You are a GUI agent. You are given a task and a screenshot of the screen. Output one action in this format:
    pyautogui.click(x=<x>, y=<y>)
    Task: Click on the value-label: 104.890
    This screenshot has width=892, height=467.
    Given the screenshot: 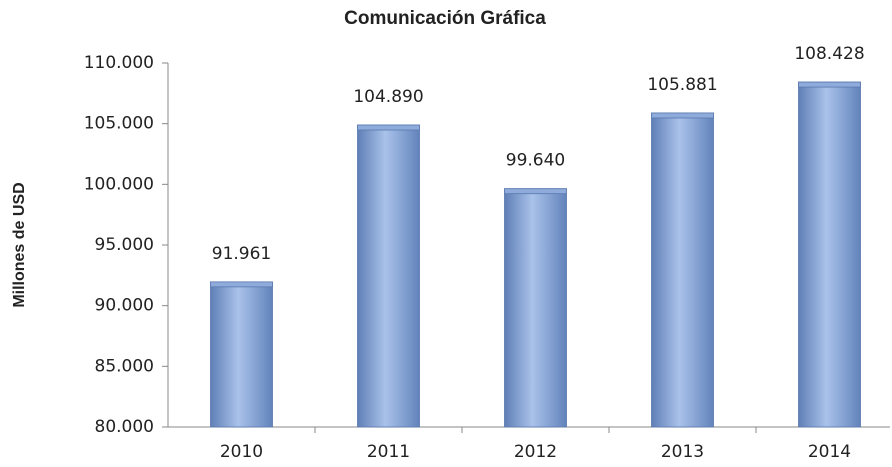 What is the action you would take?
    pyautogui.click(x=388, y=97)
    